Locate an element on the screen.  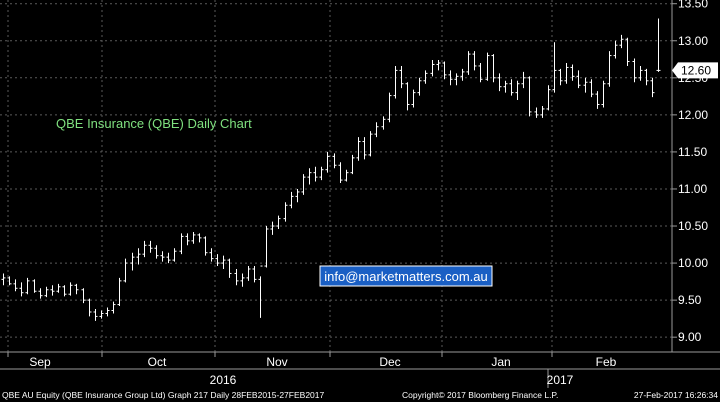
watermark-email: info@marketmatters.com.au is located at coordinates (405, 276).